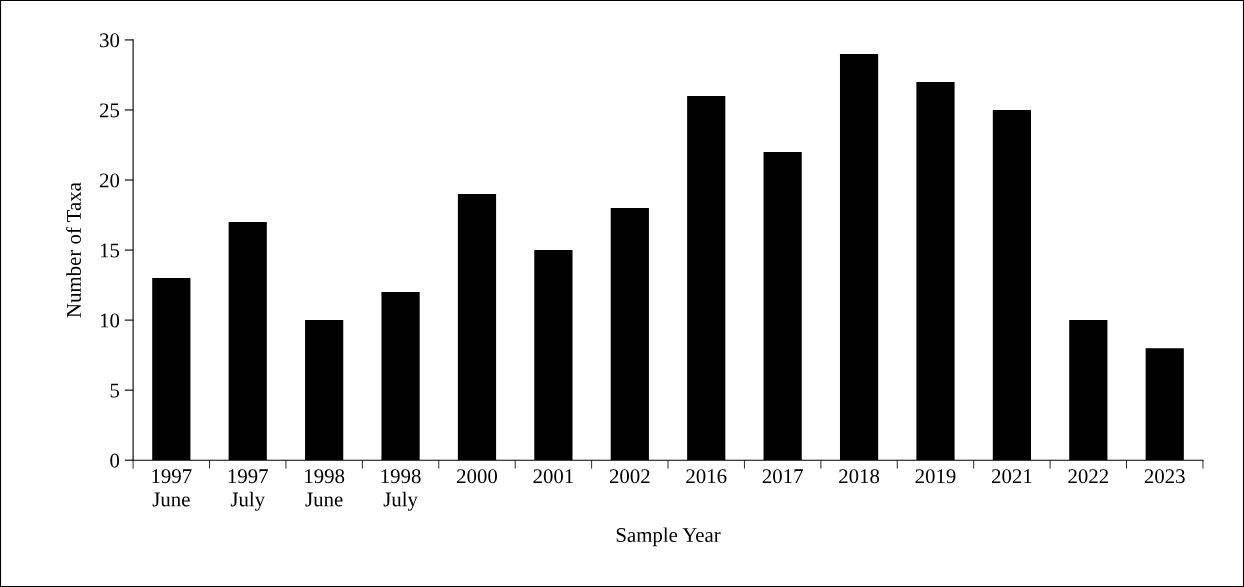 The width and height of the screenshot is (1244, 587). Describe the element at coordinates (668, 537) in the screenshot. I see `x-axis-title: Sample Year` at that location.